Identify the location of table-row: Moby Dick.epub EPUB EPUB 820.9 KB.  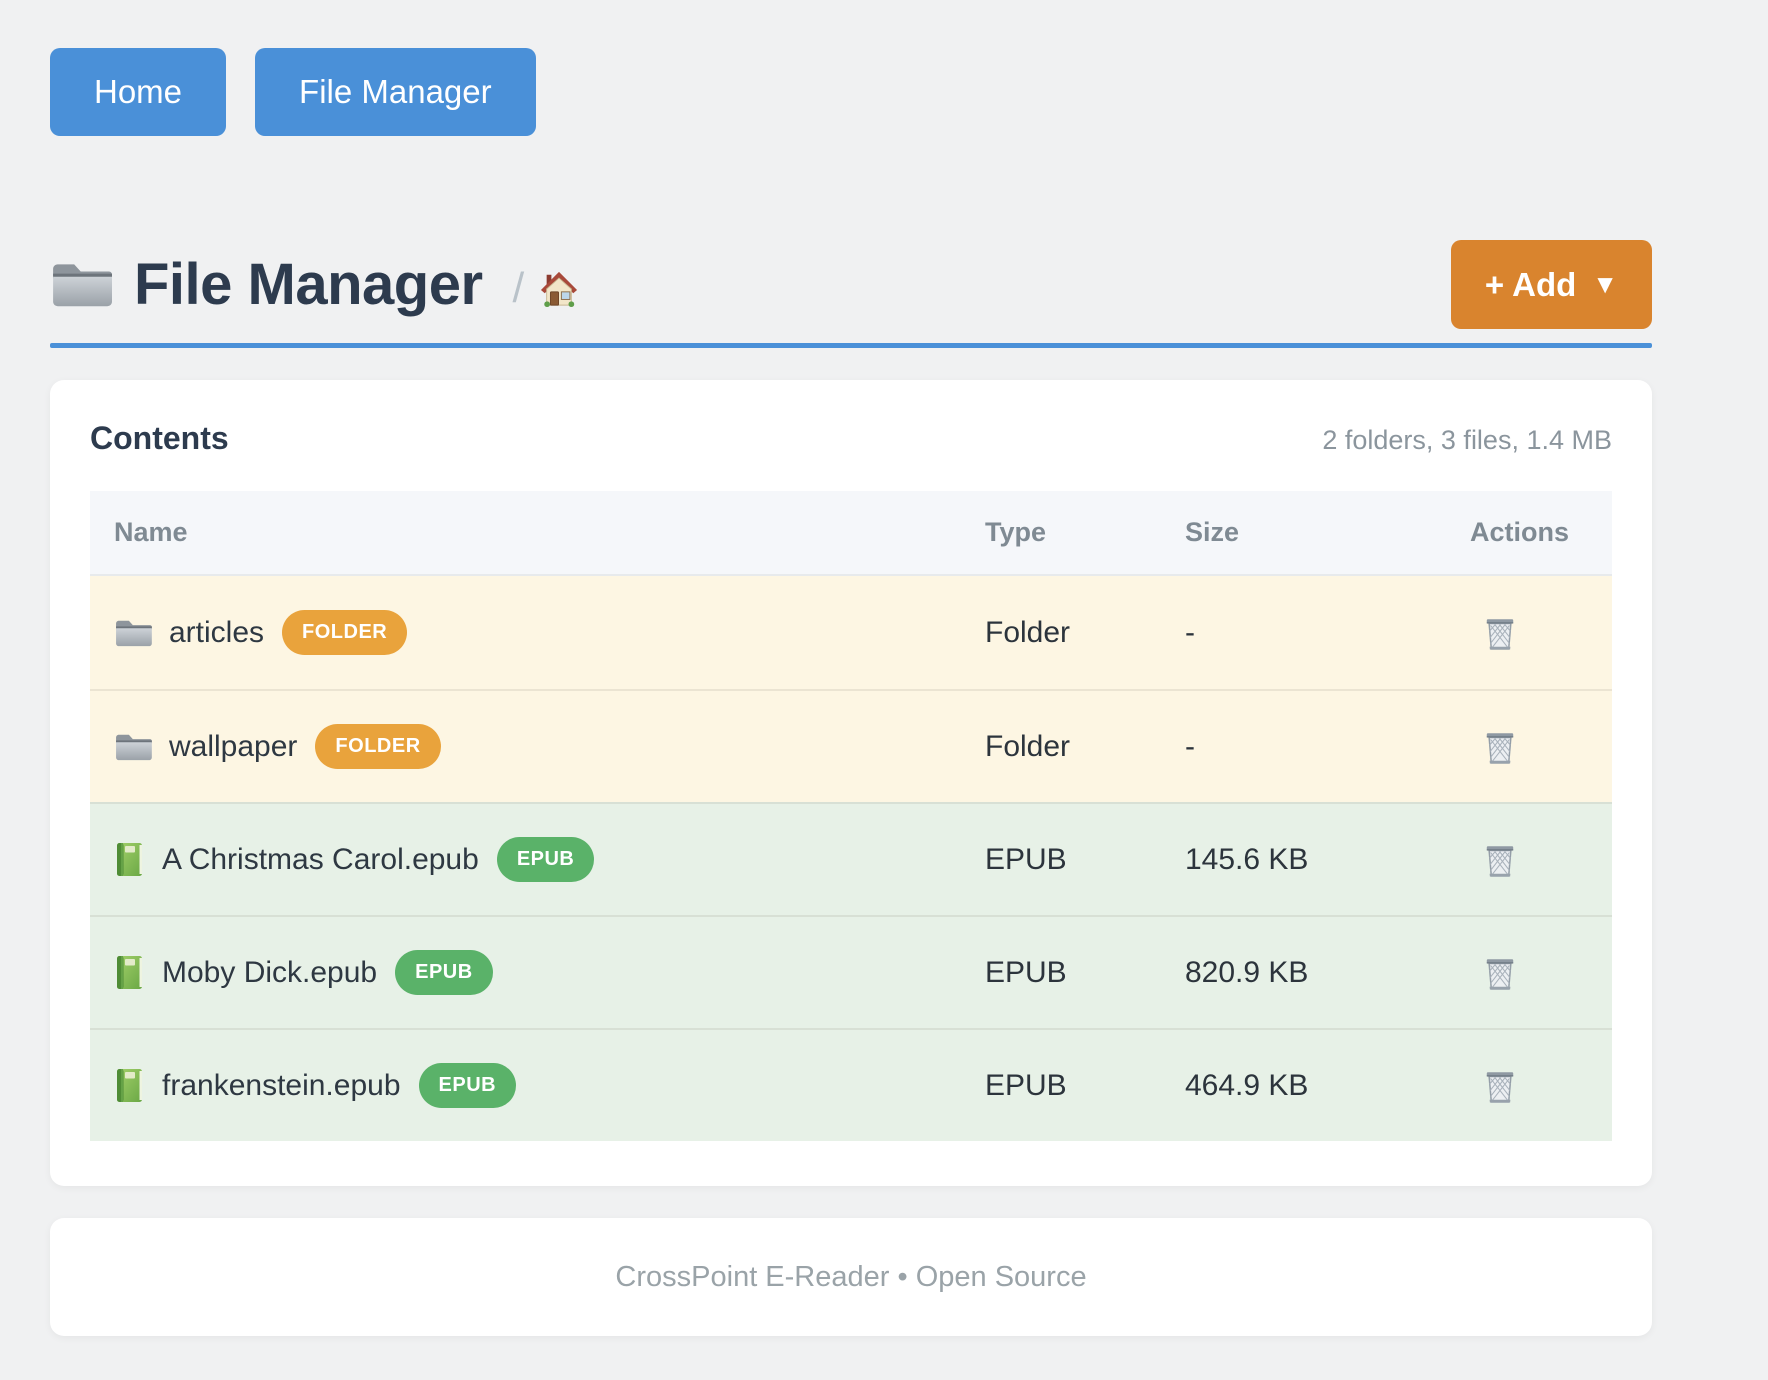
(851, 971).